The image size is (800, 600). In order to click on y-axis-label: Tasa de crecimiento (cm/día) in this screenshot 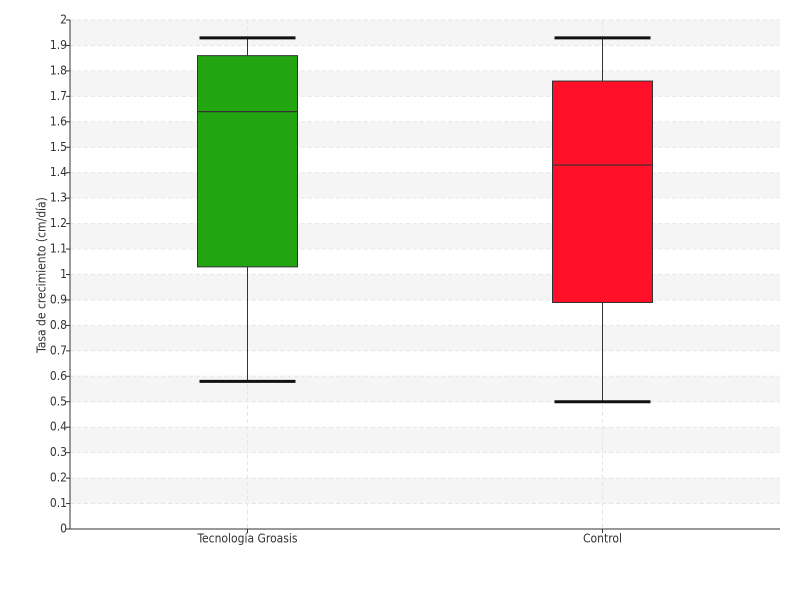, I will do `click(42, 275)`.